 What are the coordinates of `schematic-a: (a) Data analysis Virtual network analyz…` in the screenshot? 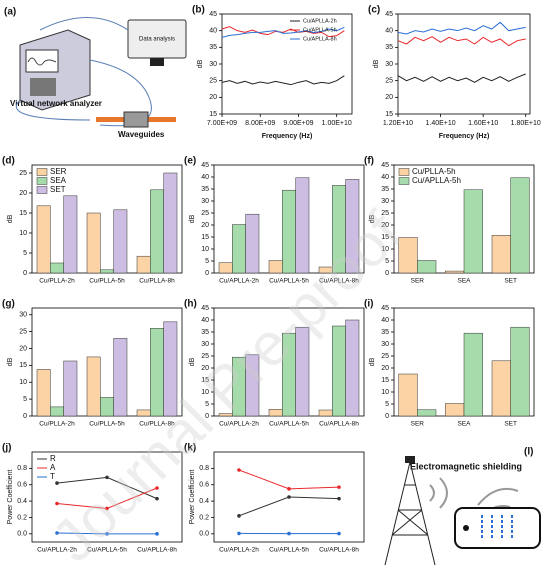 It's located at (95, 73).